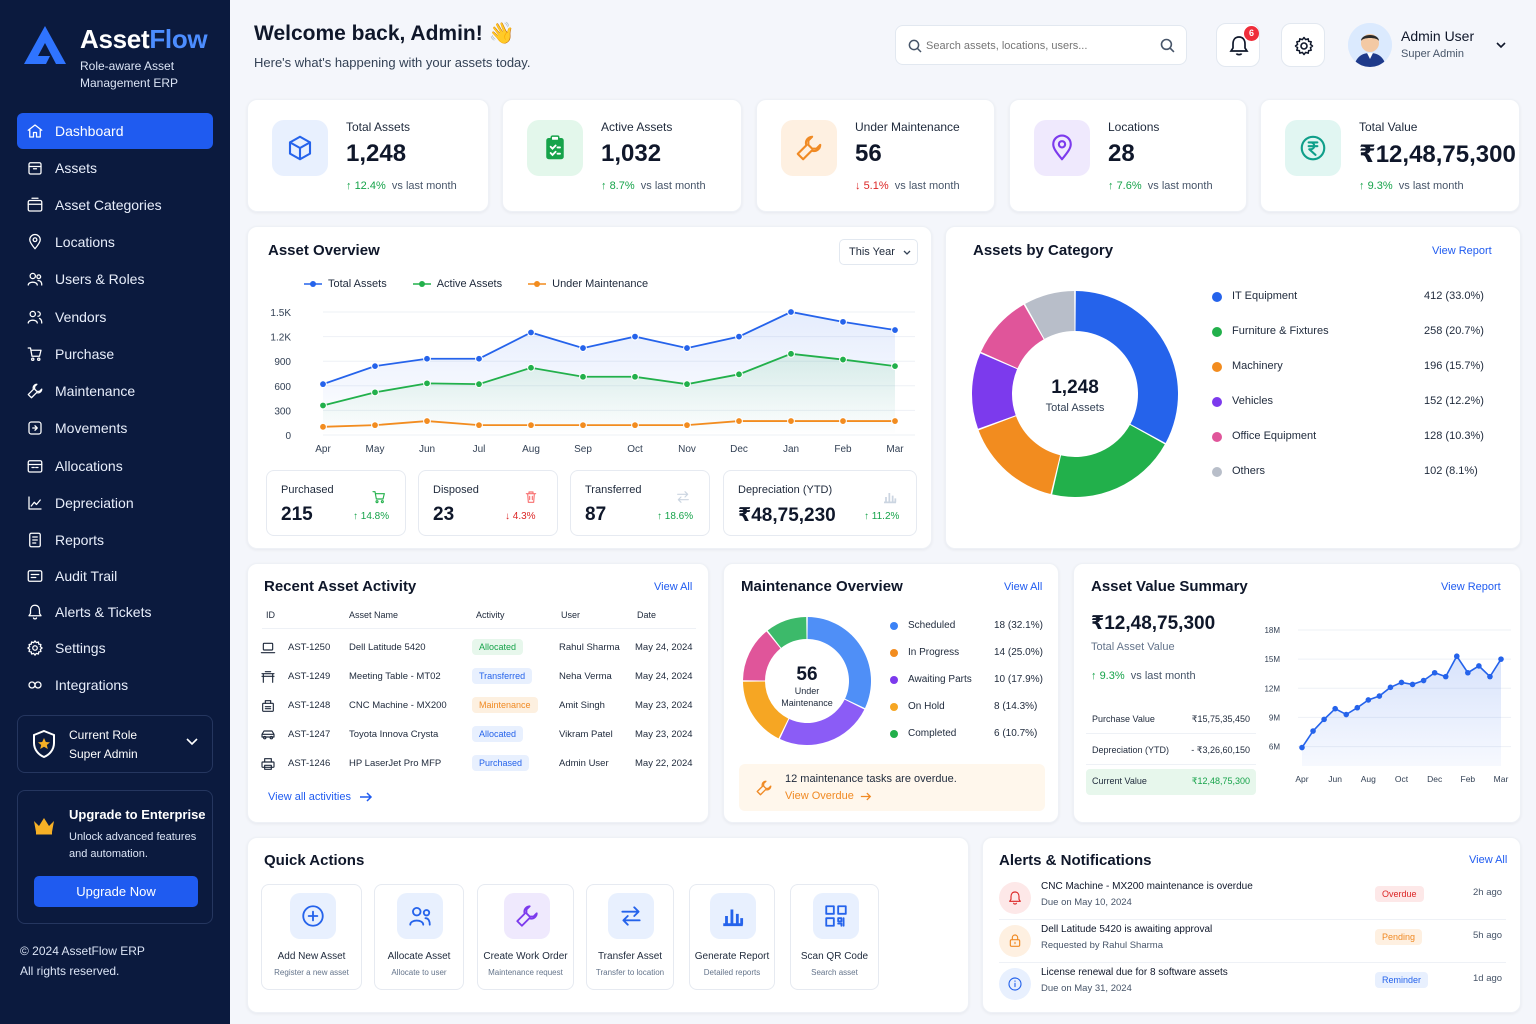 This screenshot has width=1536, height=1024. What do you see at coordinates (115, 612) in the screenshot?
I see `sidebar-item-alerts-tickets: Alerts & Tickets` at bounding box center [115, 612].